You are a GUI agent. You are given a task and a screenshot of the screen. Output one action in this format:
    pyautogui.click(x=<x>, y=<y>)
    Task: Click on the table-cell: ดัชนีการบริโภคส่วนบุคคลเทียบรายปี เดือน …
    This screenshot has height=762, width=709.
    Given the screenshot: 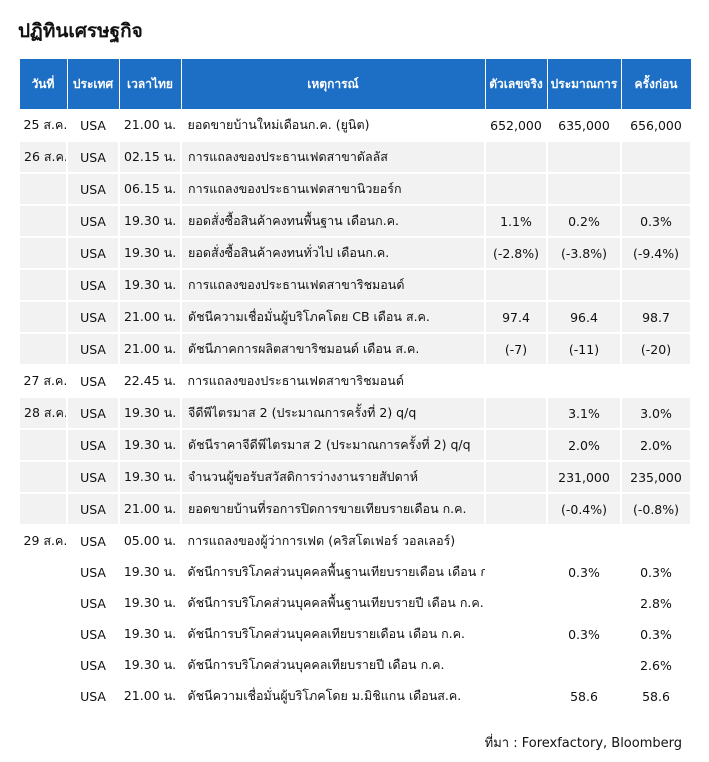 What is the action you would take?
    pyautogui.click(x=333, y=665)
    